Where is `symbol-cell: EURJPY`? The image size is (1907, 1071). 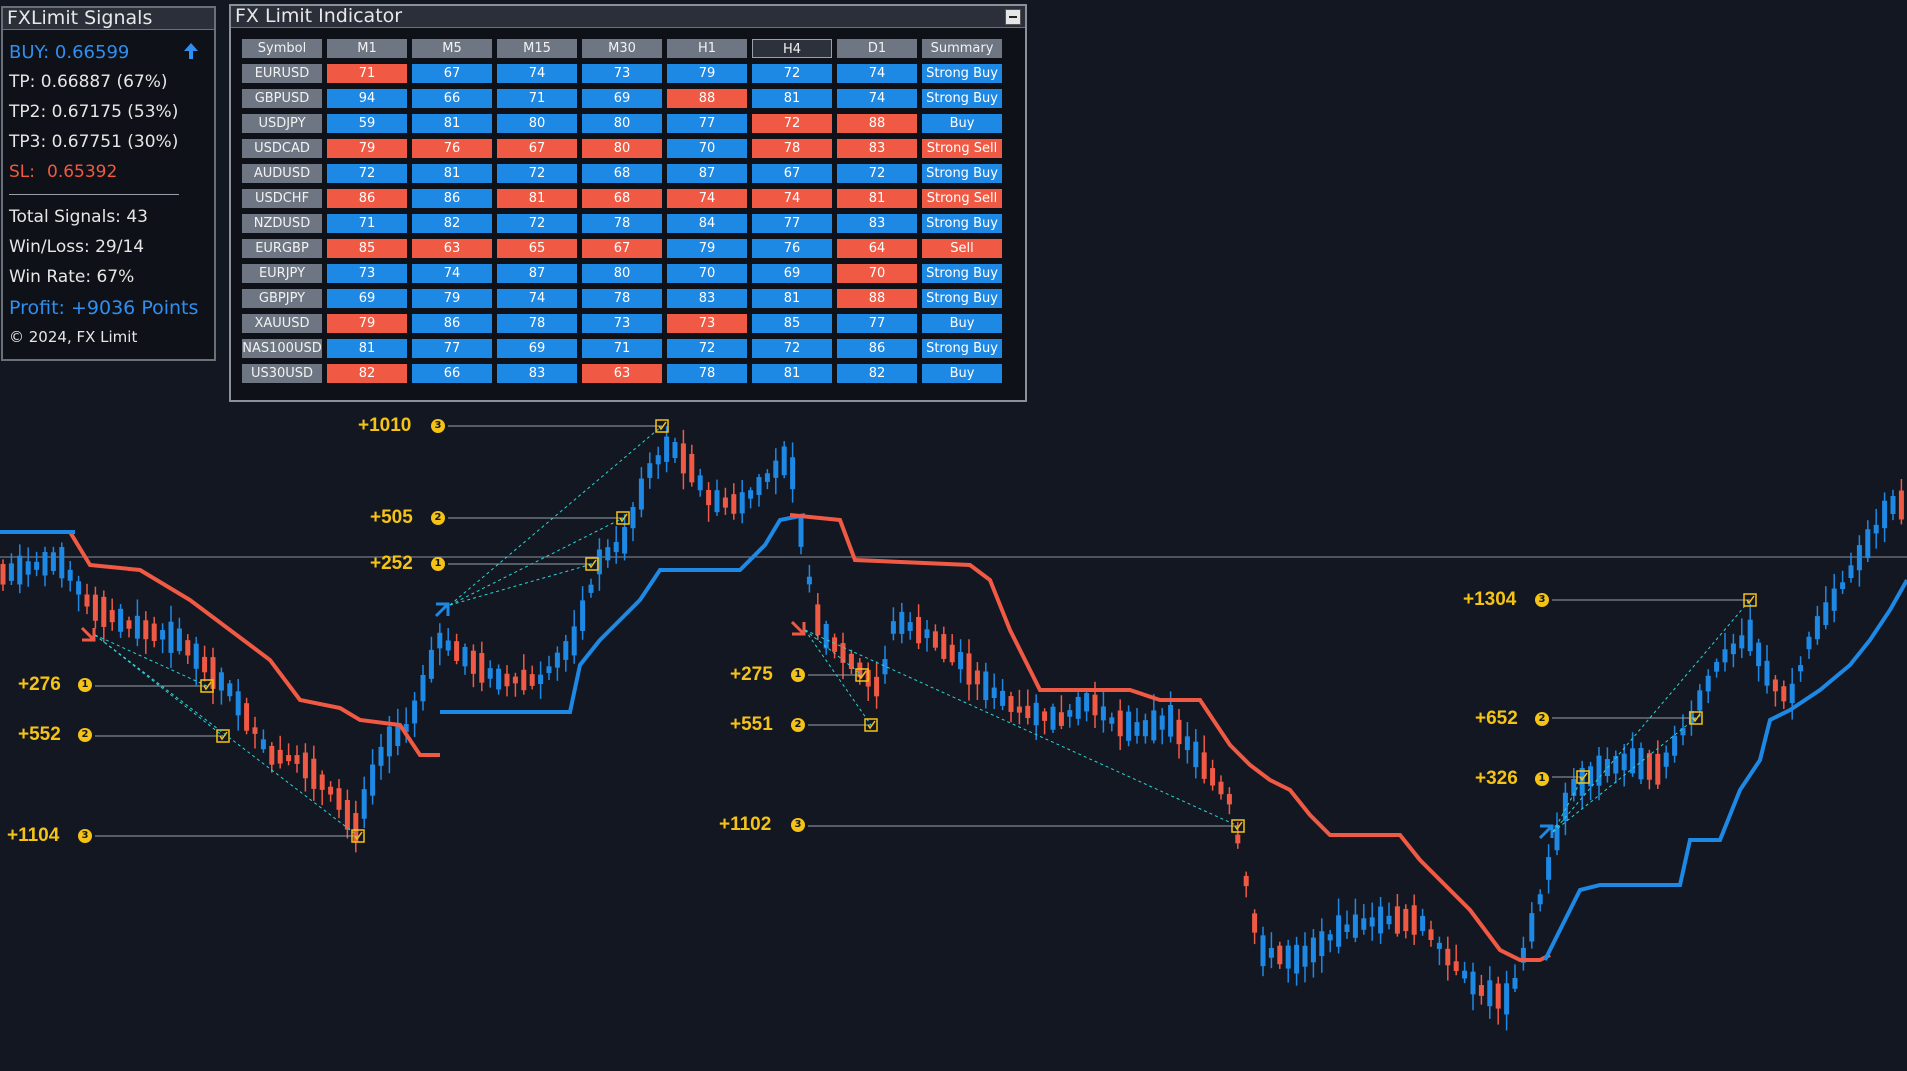
symbol-cell: EURJPY is located at coordinates (282, 273).